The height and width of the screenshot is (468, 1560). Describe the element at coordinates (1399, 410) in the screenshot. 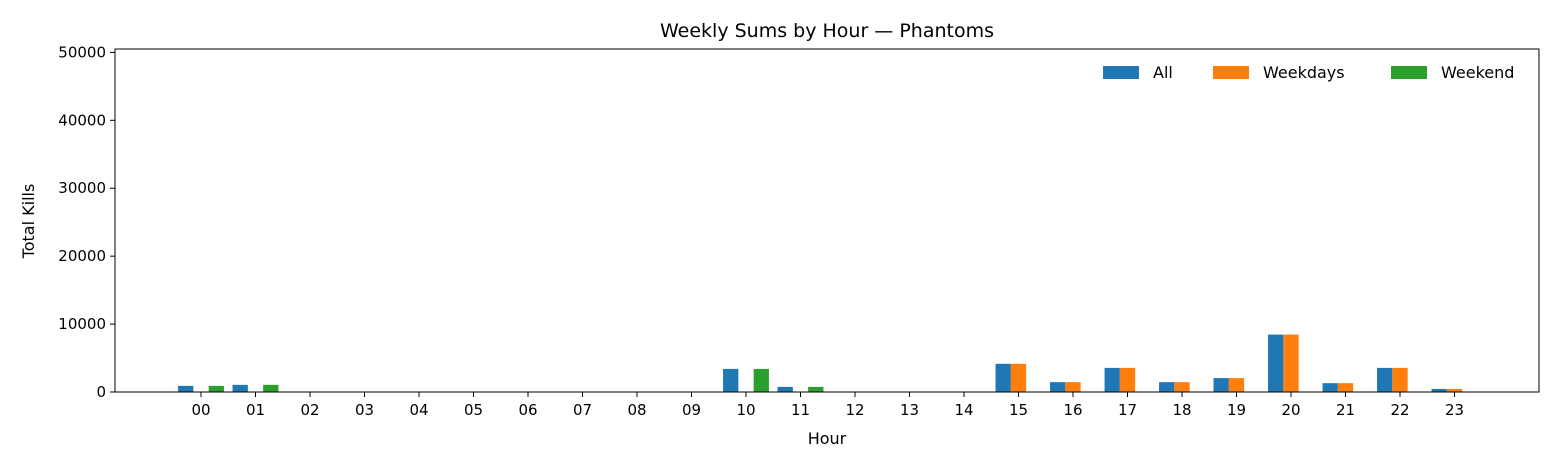

I see `x-tick-label-22: 22` at that location.